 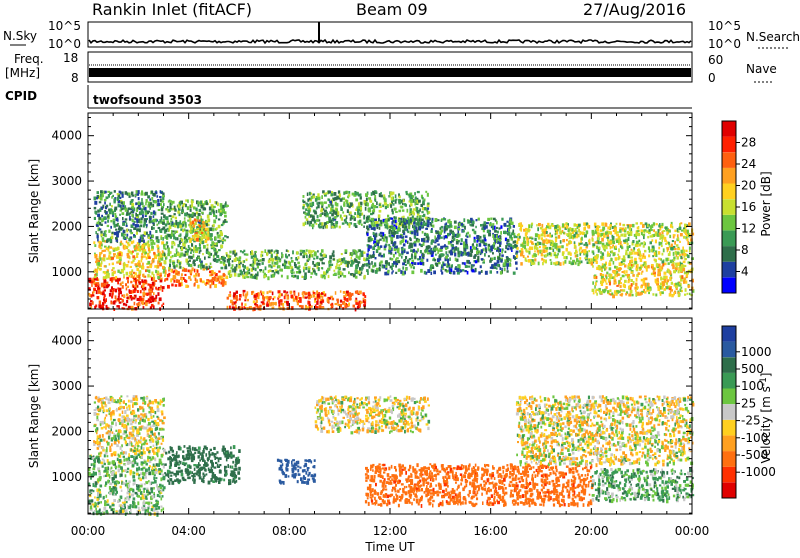 I want to click on station-title: Rankin Inlet (fitACF), so click(x=172, y=9).